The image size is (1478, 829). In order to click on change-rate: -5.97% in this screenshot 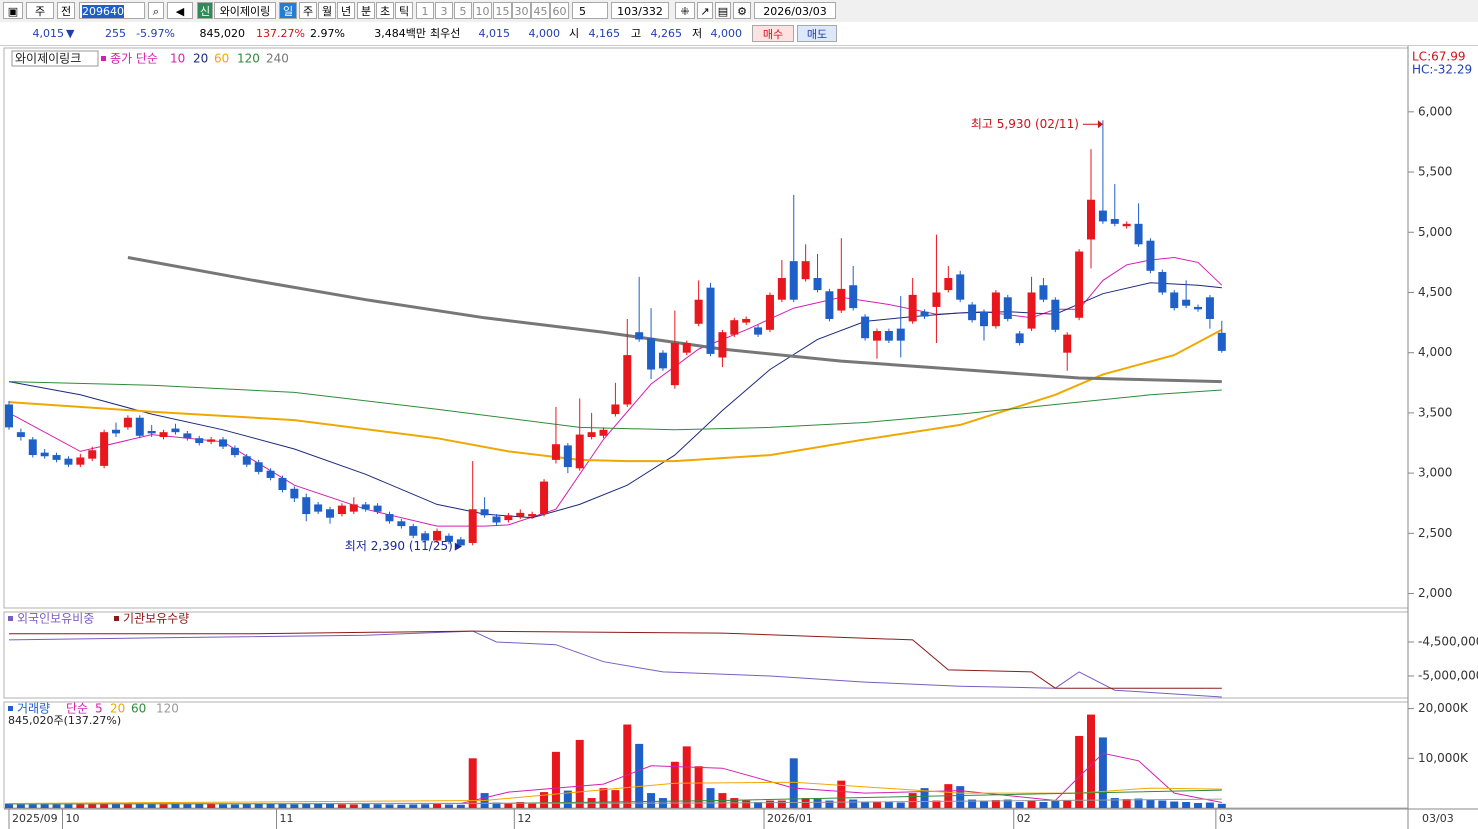, I will do `click(155, 33)`.